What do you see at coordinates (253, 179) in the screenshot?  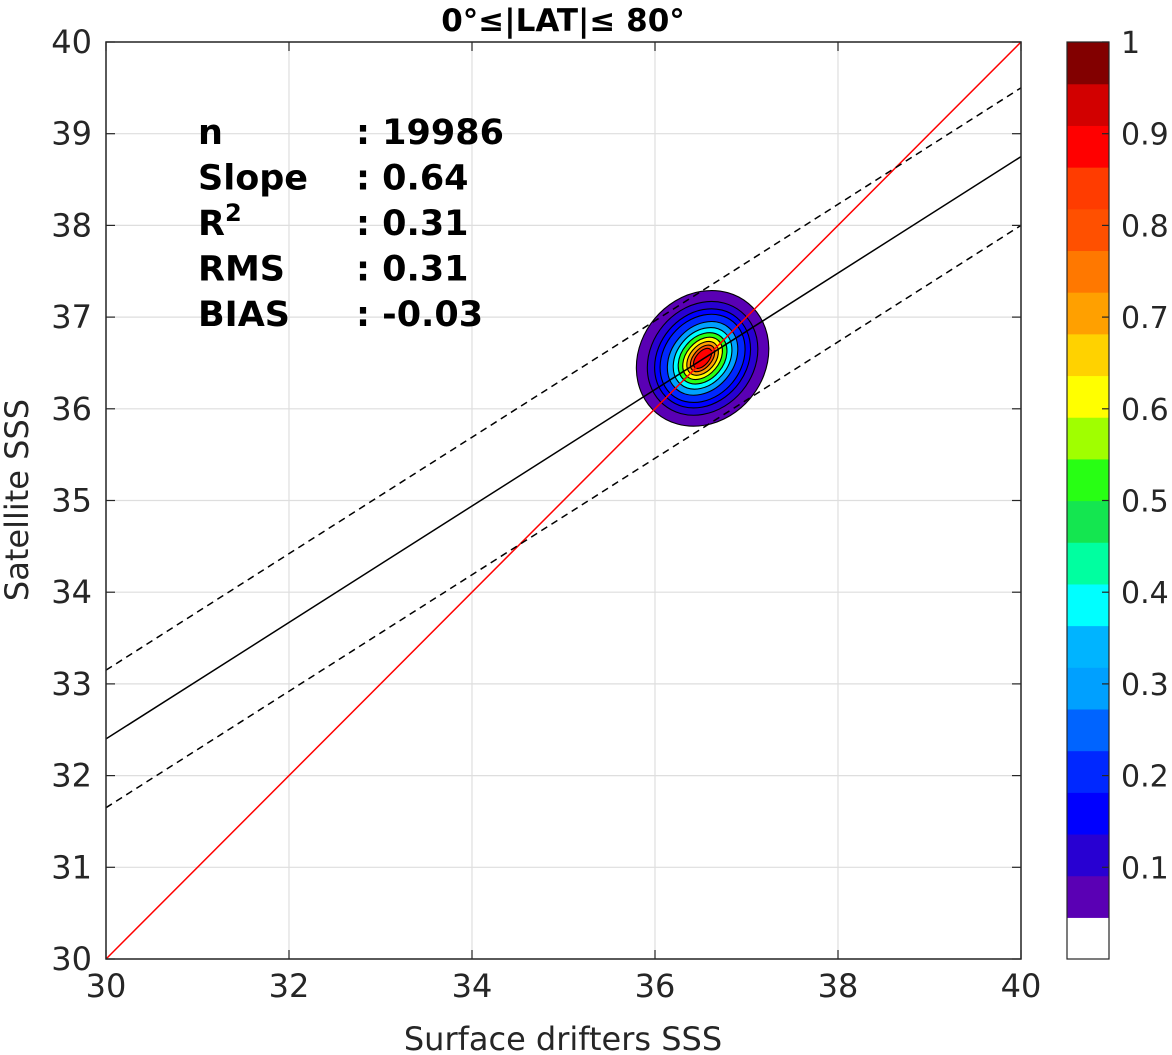 I see `stat-label-slope: Slope` at bounding box center [253, 179].